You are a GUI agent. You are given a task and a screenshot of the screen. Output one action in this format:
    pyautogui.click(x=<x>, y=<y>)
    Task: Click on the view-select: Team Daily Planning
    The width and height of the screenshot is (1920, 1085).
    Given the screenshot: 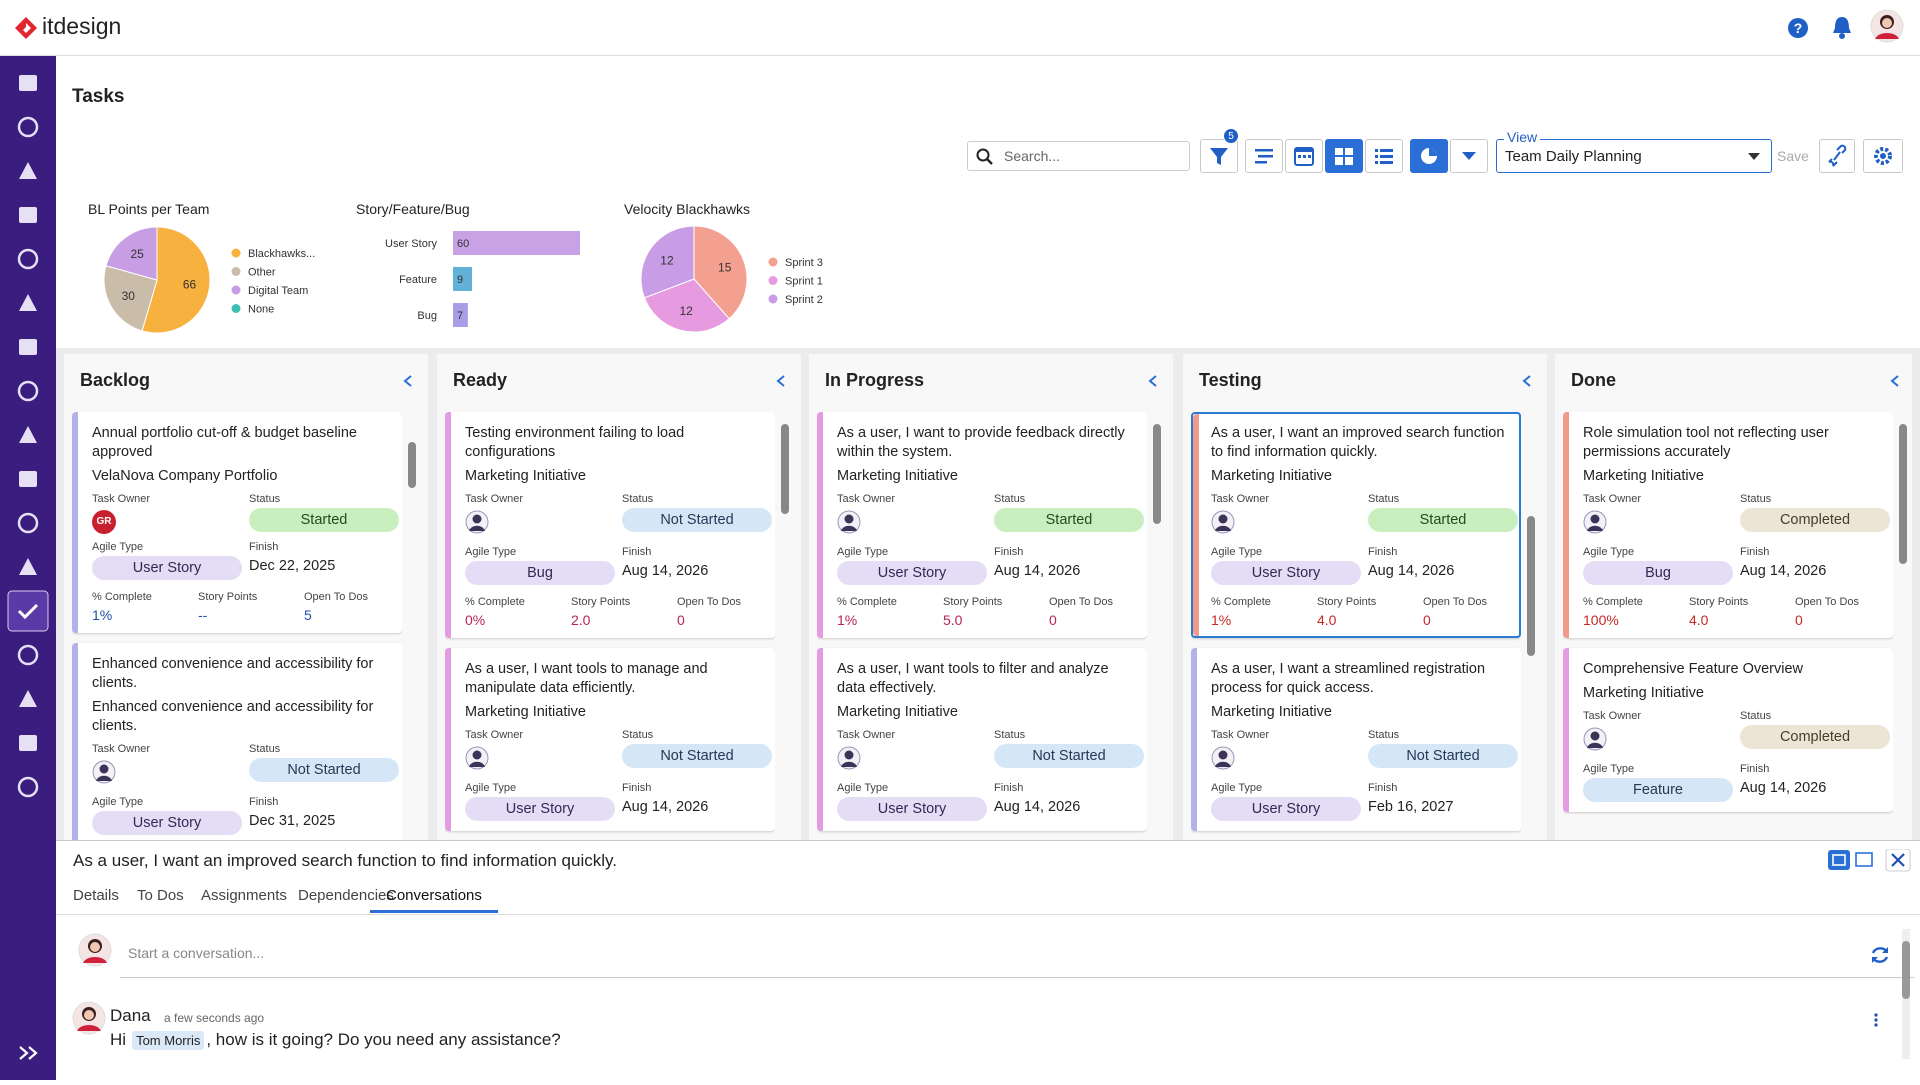 What is the action you would take?
    pyautogui.click(x=1634, y=156)
    